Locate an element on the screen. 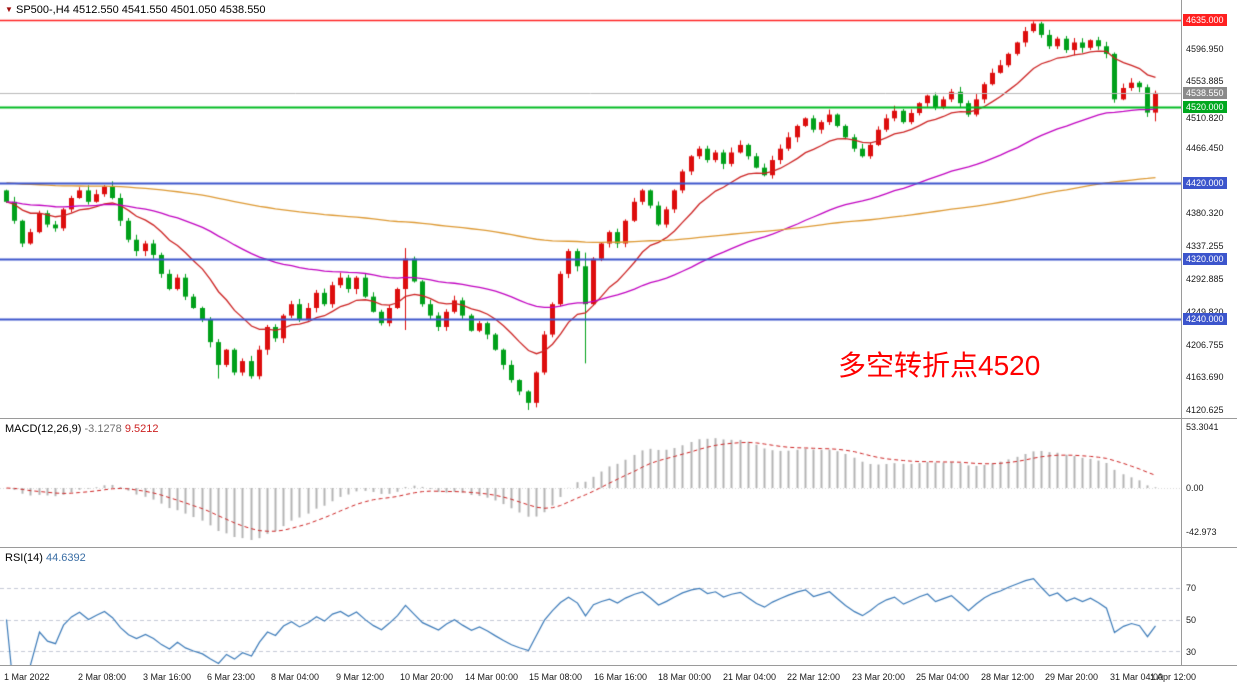  time-axis-label: 28 Mar 12:00 is located at coordinates (1008, 677).